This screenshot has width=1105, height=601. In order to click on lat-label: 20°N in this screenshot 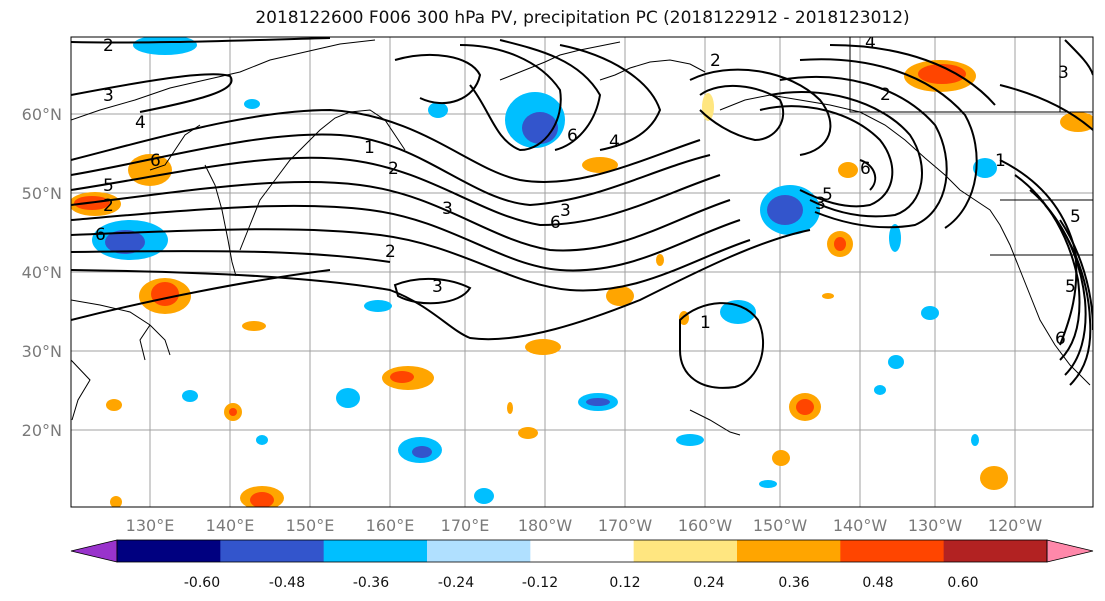, I will do `click(42, 430)`.